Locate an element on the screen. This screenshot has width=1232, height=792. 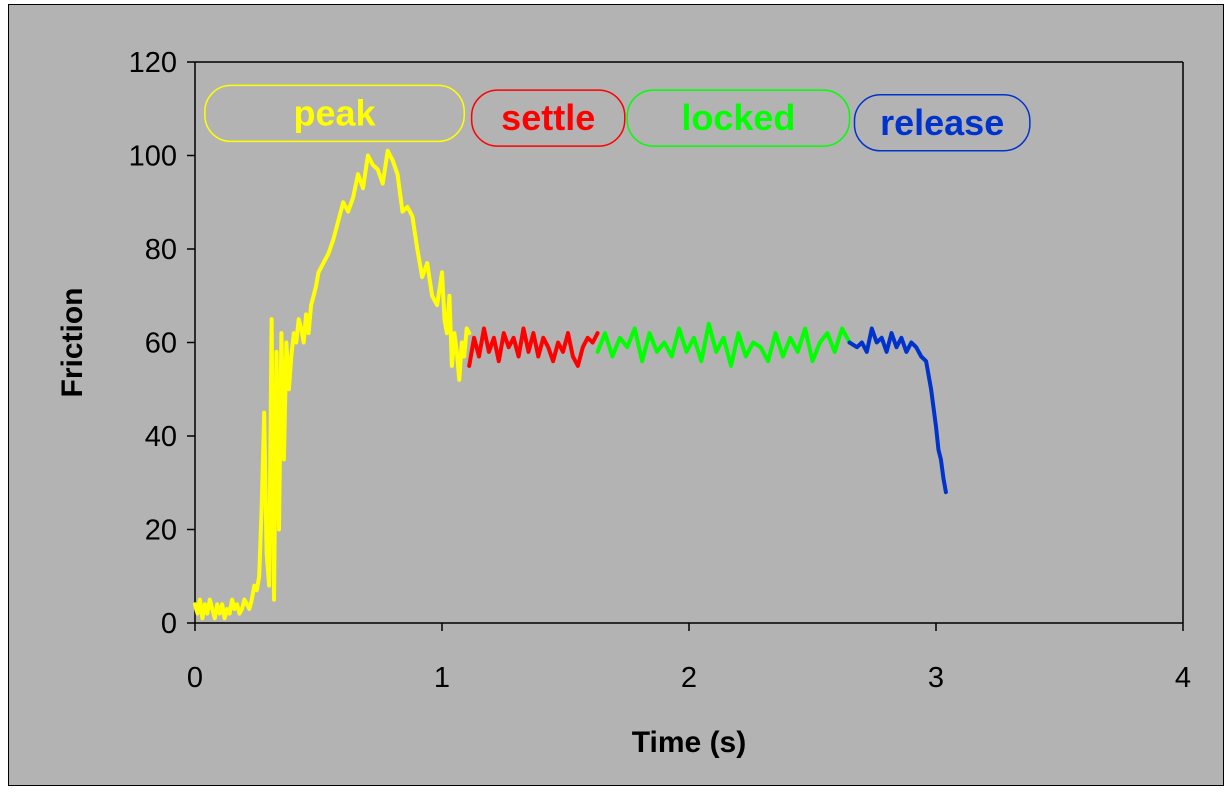
x-tick-label: 2 is located at coordinates (689, 678).